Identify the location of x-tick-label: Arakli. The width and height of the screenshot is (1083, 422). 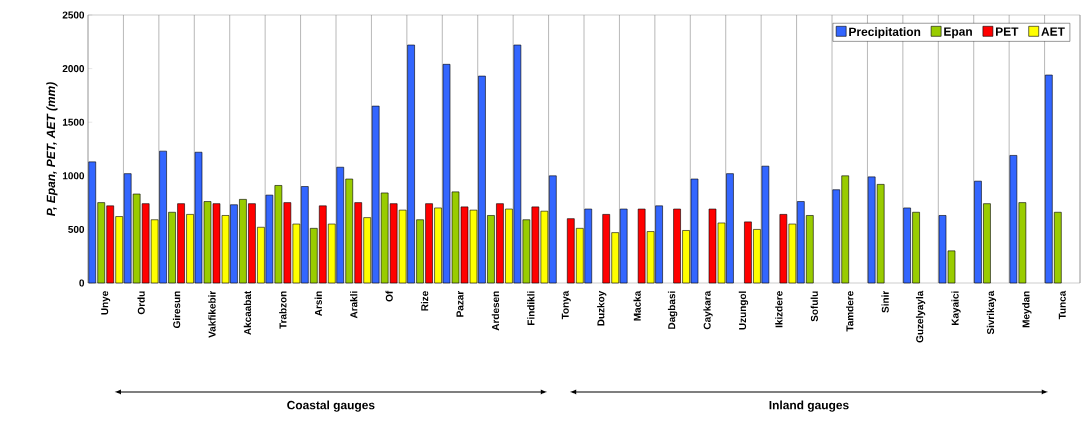
(354, 305).